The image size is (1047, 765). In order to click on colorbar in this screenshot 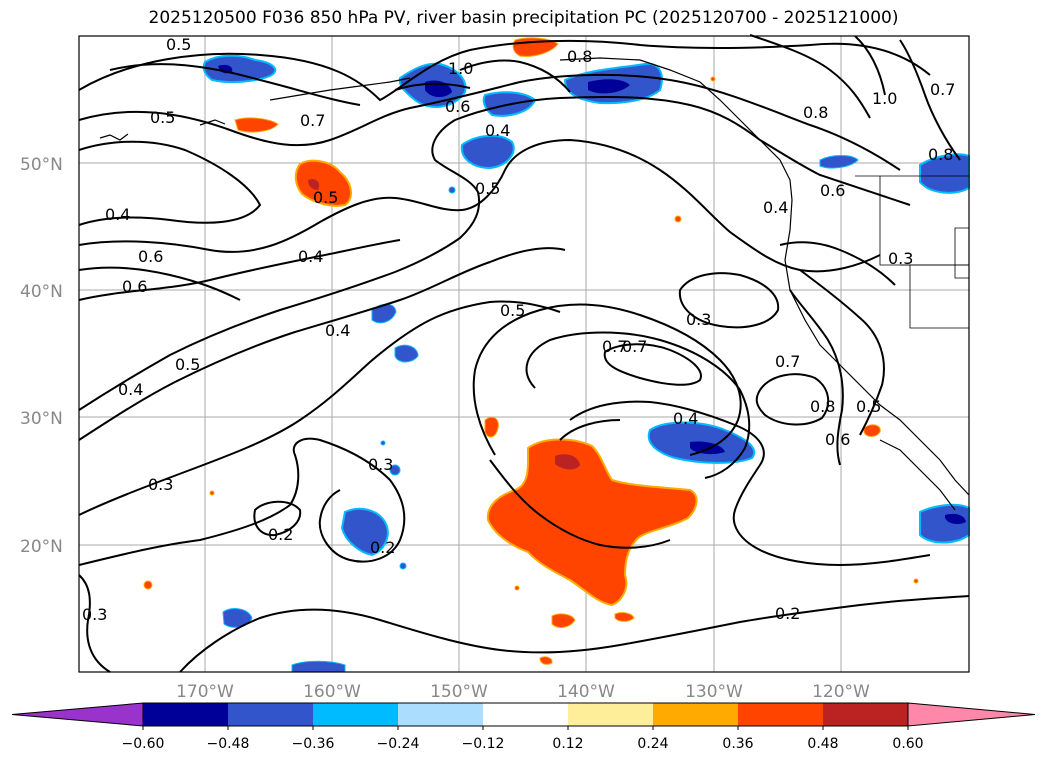, I will do `click(523, 714)`.